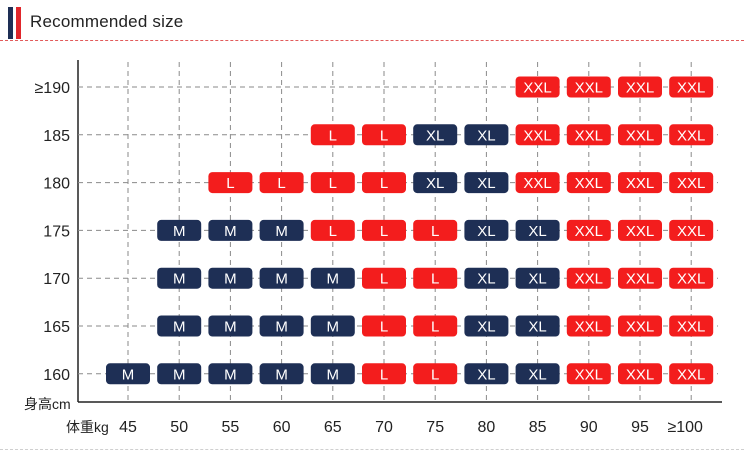  I want to click on weight-tick-label: 75, so click(435, 427).